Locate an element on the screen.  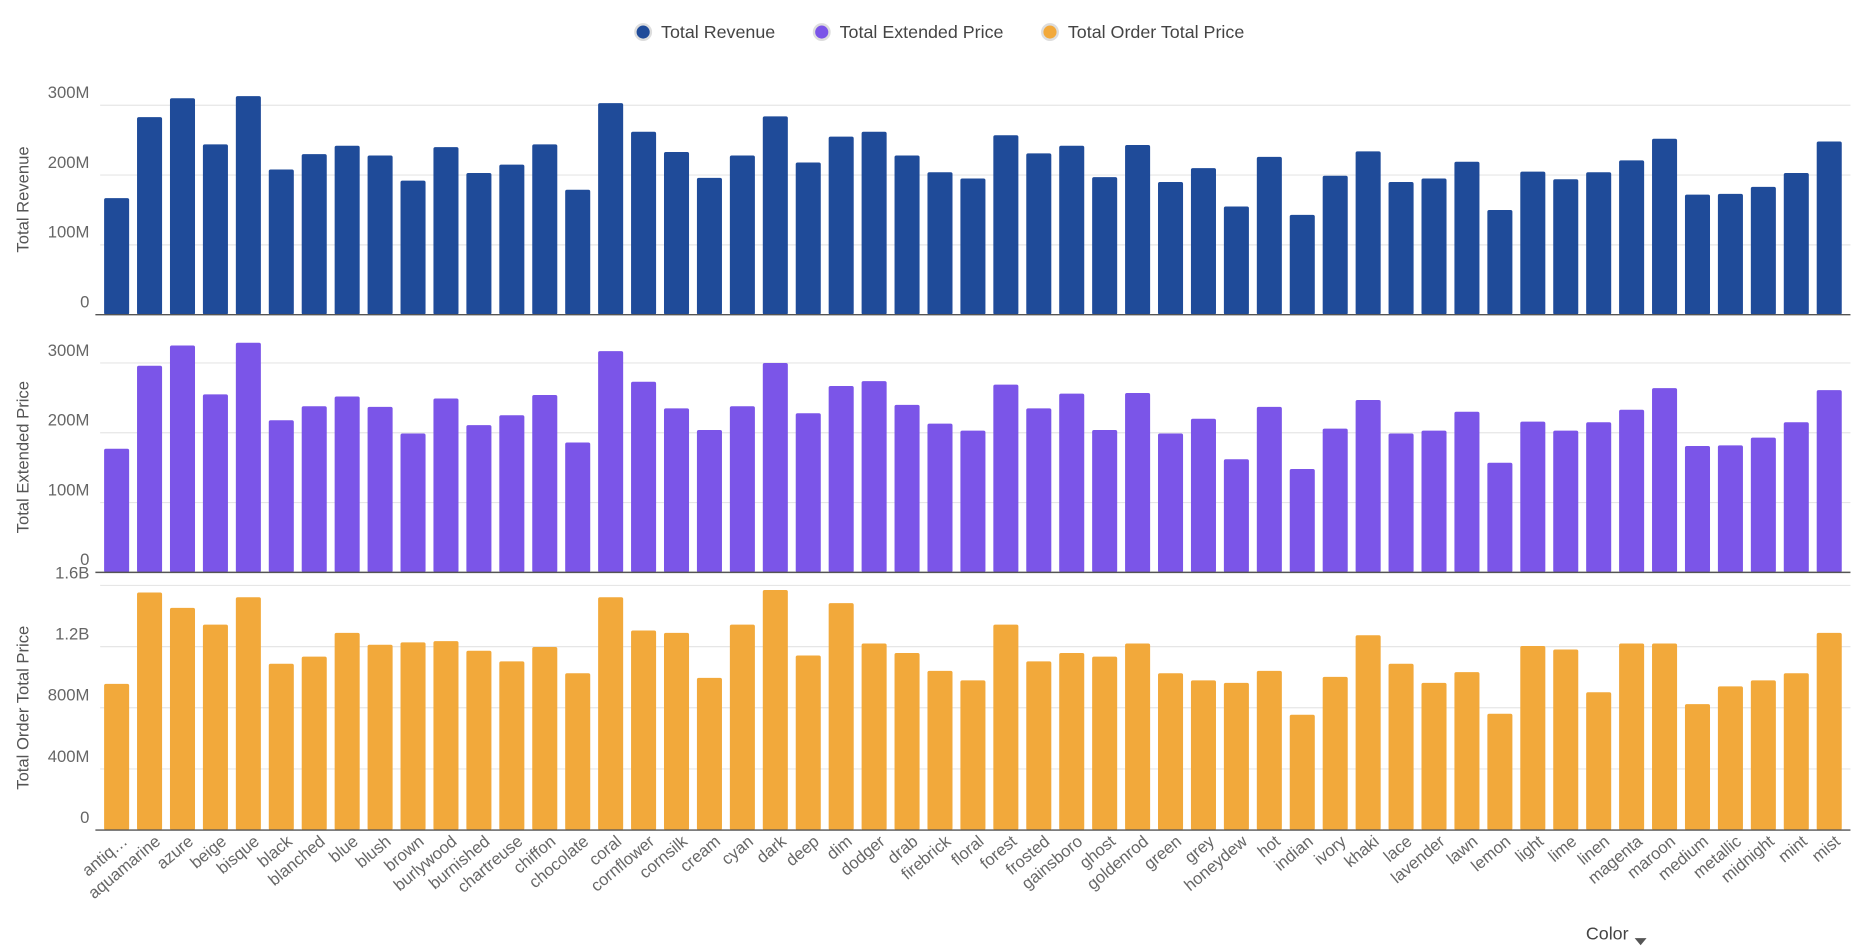
x-tick-label: mist is located at coordinates (1826, 848).